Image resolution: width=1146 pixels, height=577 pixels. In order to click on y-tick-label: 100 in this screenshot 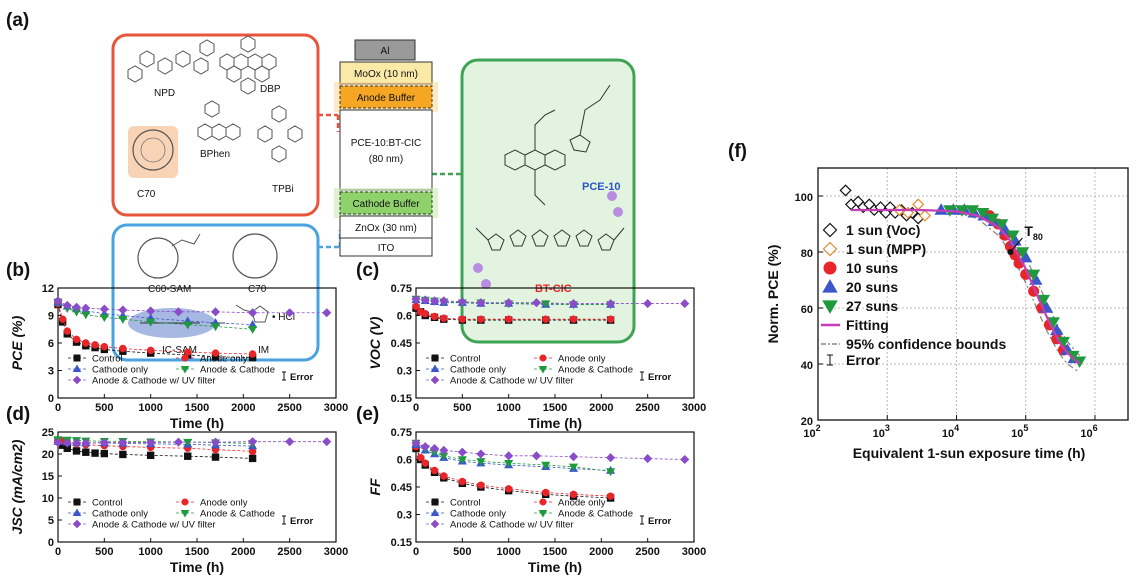, I will do `click(804, 198)`.